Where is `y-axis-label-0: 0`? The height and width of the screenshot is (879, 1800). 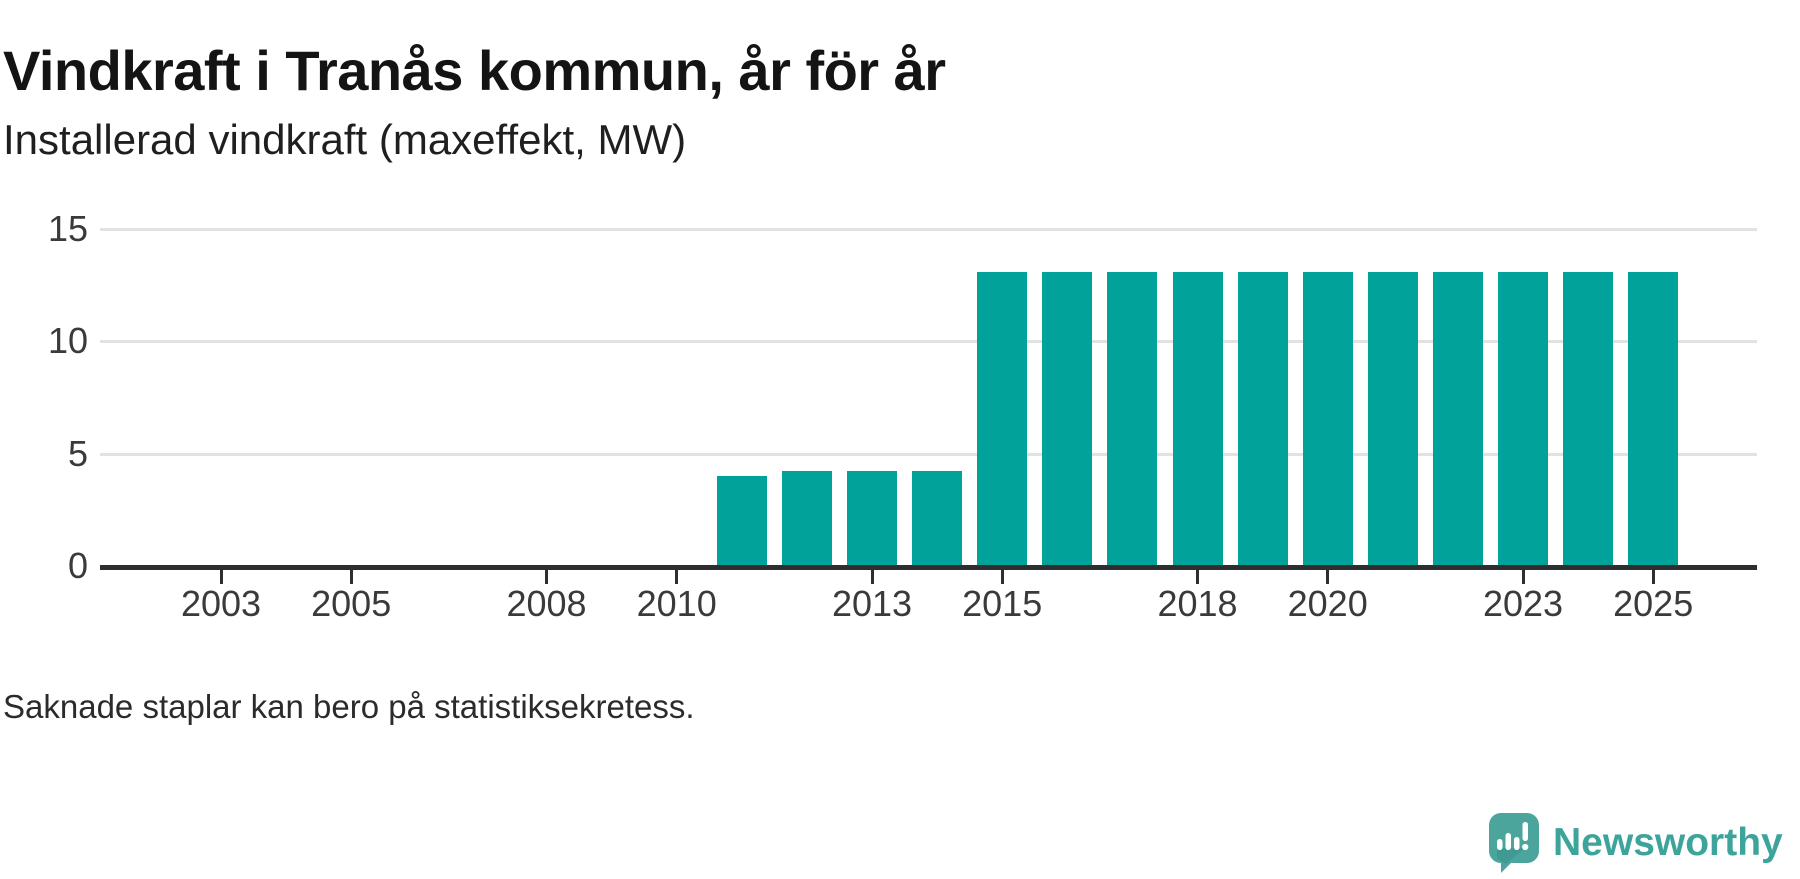
y-axis-label-0: 0 is located at coordinates (77, 565).